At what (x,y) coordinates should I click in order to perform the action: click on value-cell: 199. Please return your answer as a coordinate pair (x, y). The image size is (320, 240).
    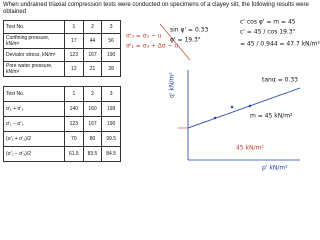
    Looking at the image, I should click on (111, 109).